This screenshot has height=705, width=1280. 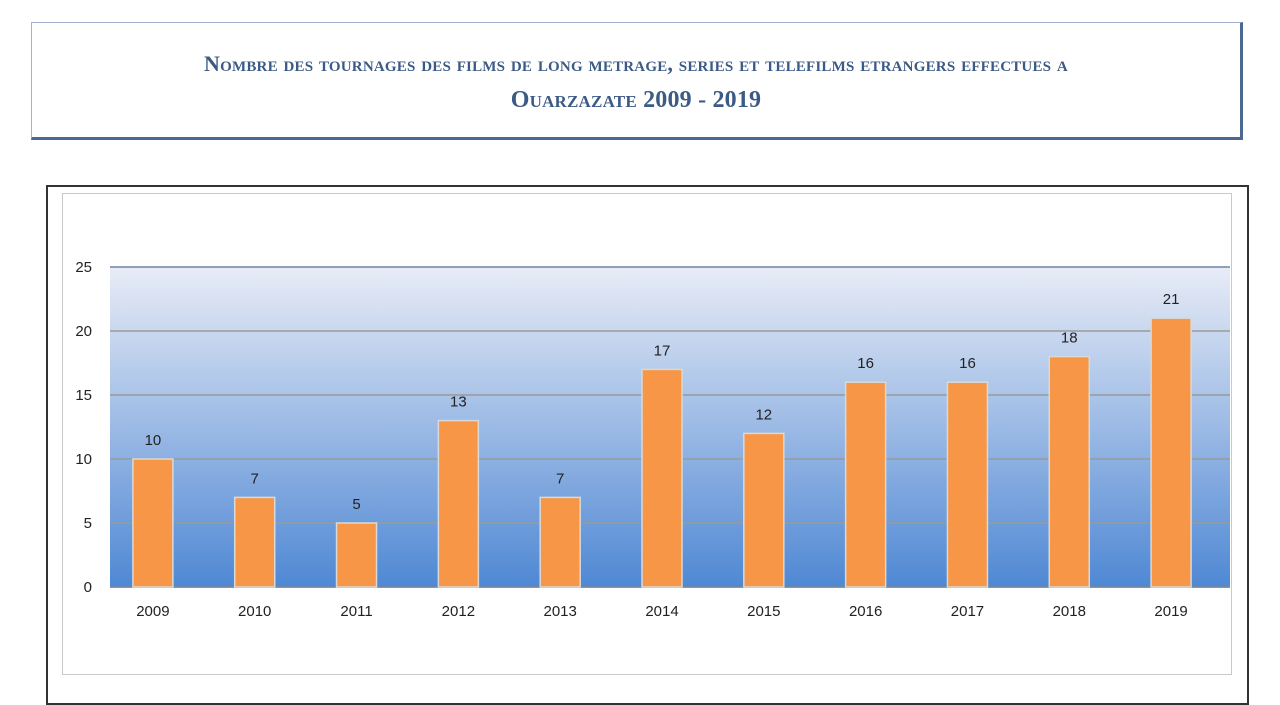 What do you see at coordinates (1170, 611) in the screenshot?
I see `x-tick-label: 2019` at bounding box center [1170, 611].